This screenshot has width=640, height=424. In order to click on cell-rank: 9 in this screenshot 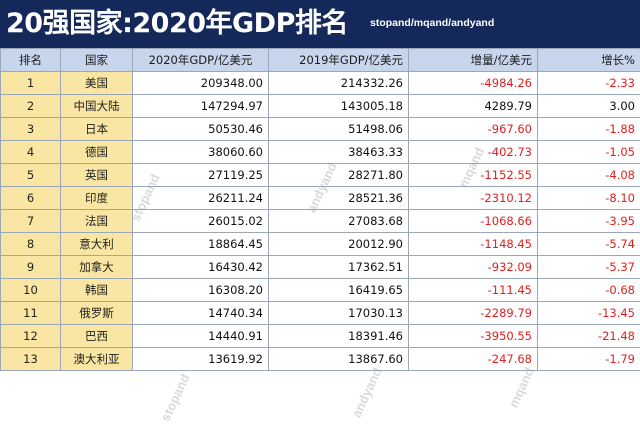, I will do `click(31, 267)`.